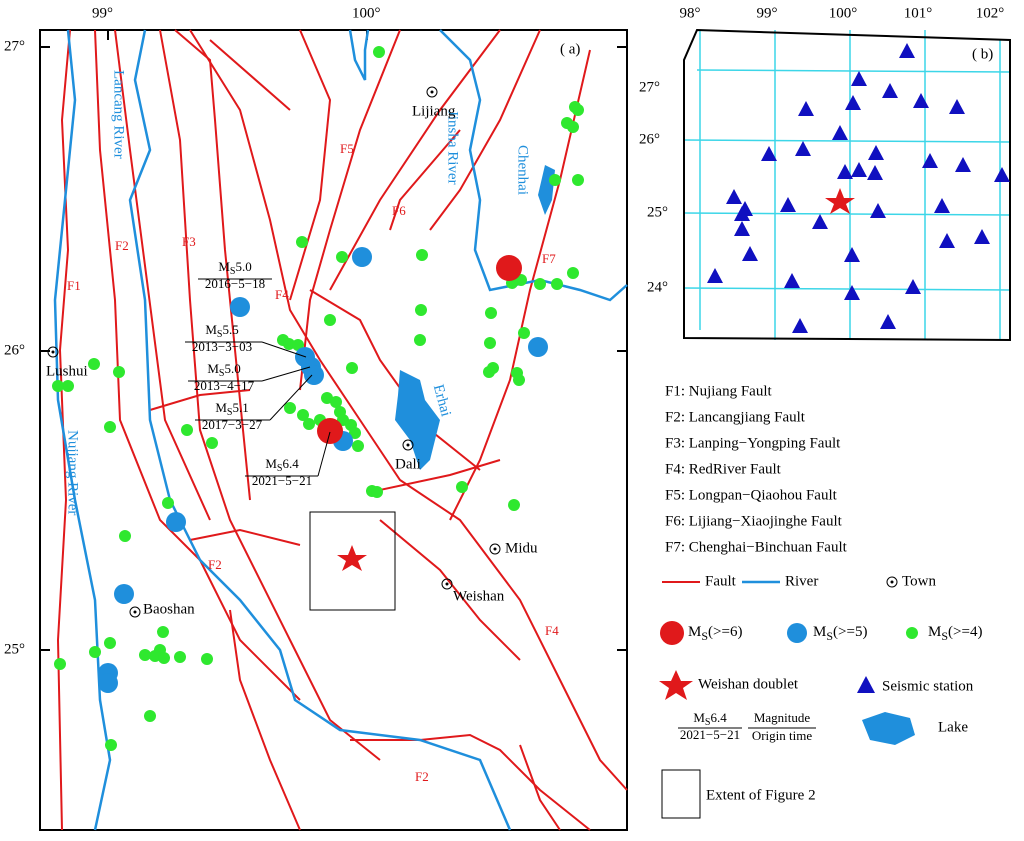  What do you see at coordinates (955, 633) in the screenshot?
I see `legend-label: MS(>=4)` at bounding box center [955, 633].